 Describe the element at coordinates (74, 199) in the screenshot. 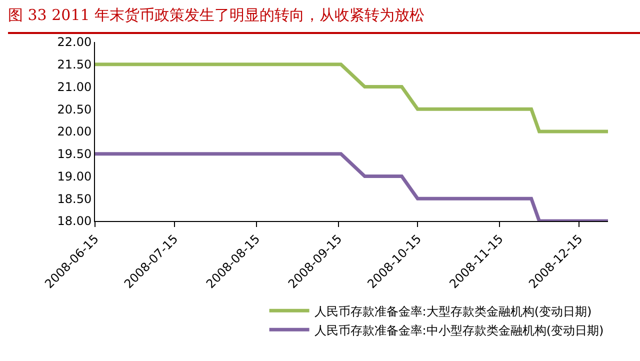

I see `y-tick-label: 18.50` at that location.